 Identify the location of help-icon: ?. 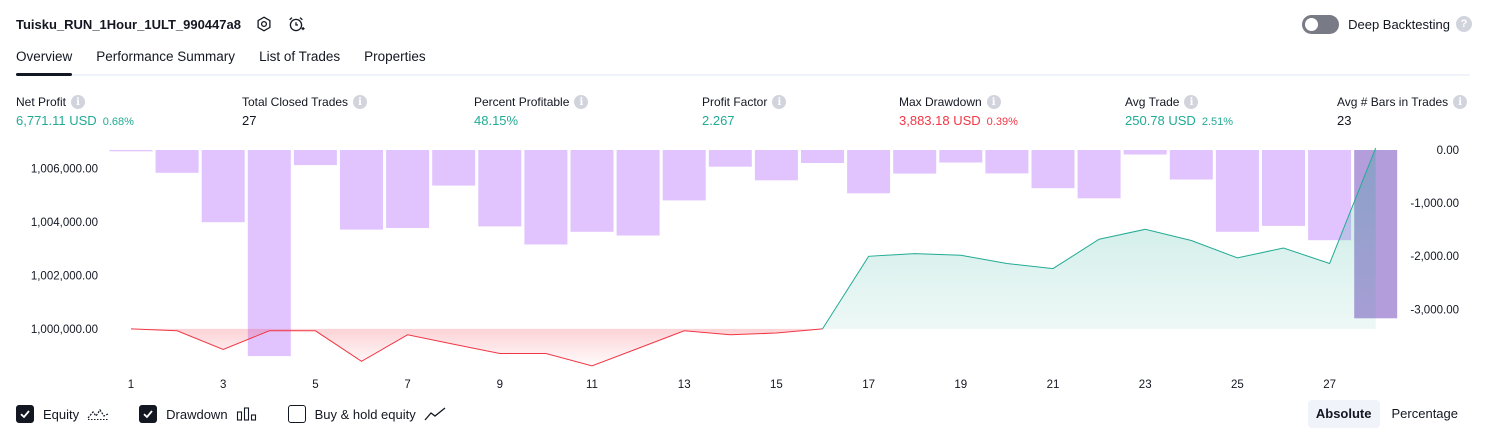
(1464, 24).